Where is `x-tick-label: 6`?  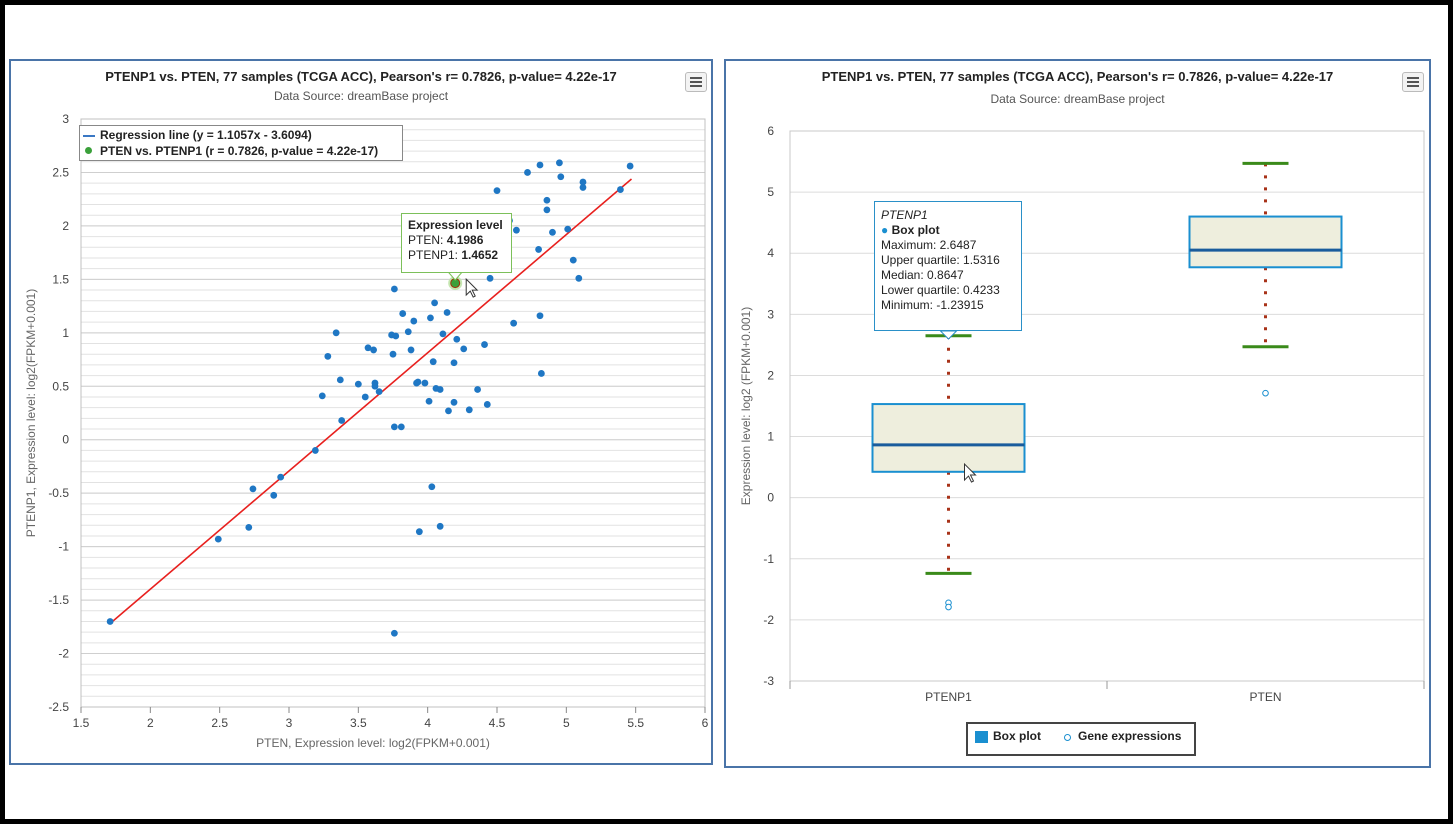 x-tick-label: 6 is located at coordinates (705, 723).